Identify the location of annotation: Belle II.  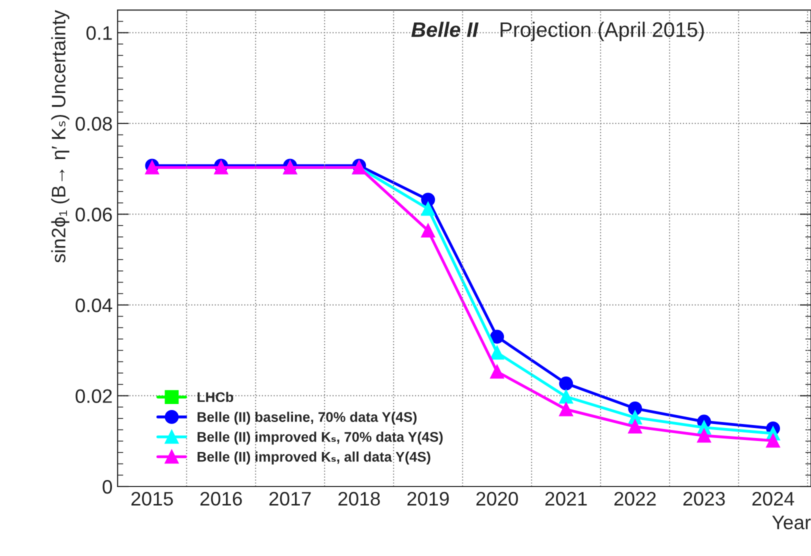
(445, 30).